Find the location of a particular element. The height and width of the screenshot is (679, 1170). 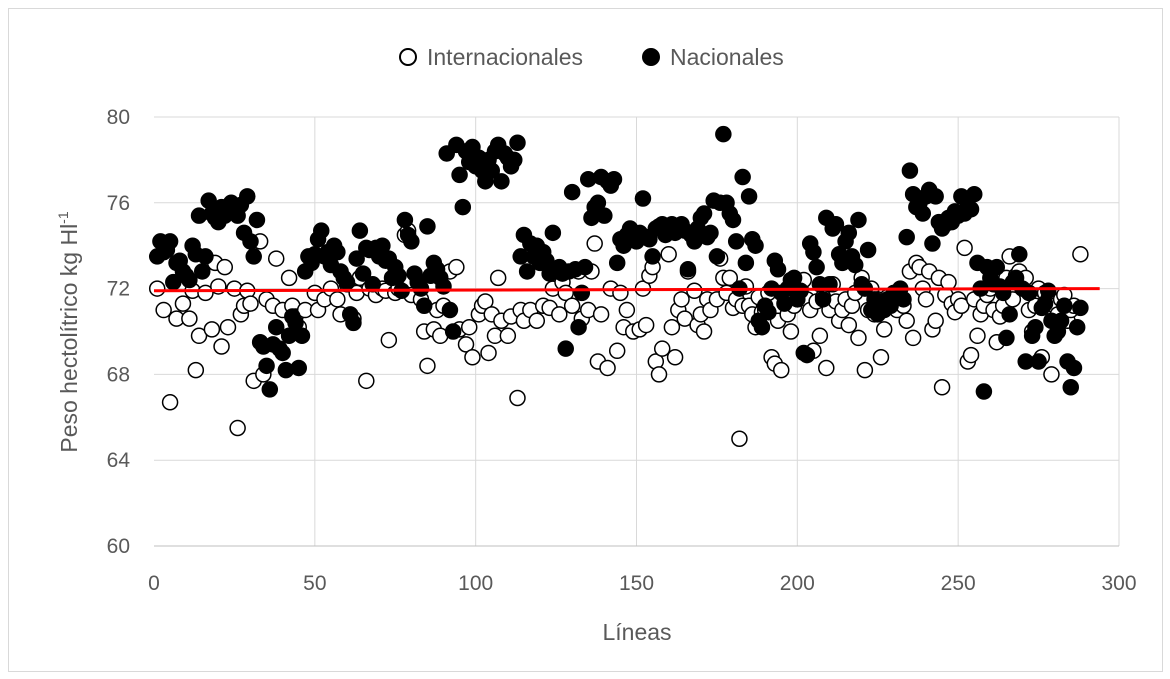

y-axis-title: Peso hectolítrico kg Hl-1 is located at coordinates (68, 331).